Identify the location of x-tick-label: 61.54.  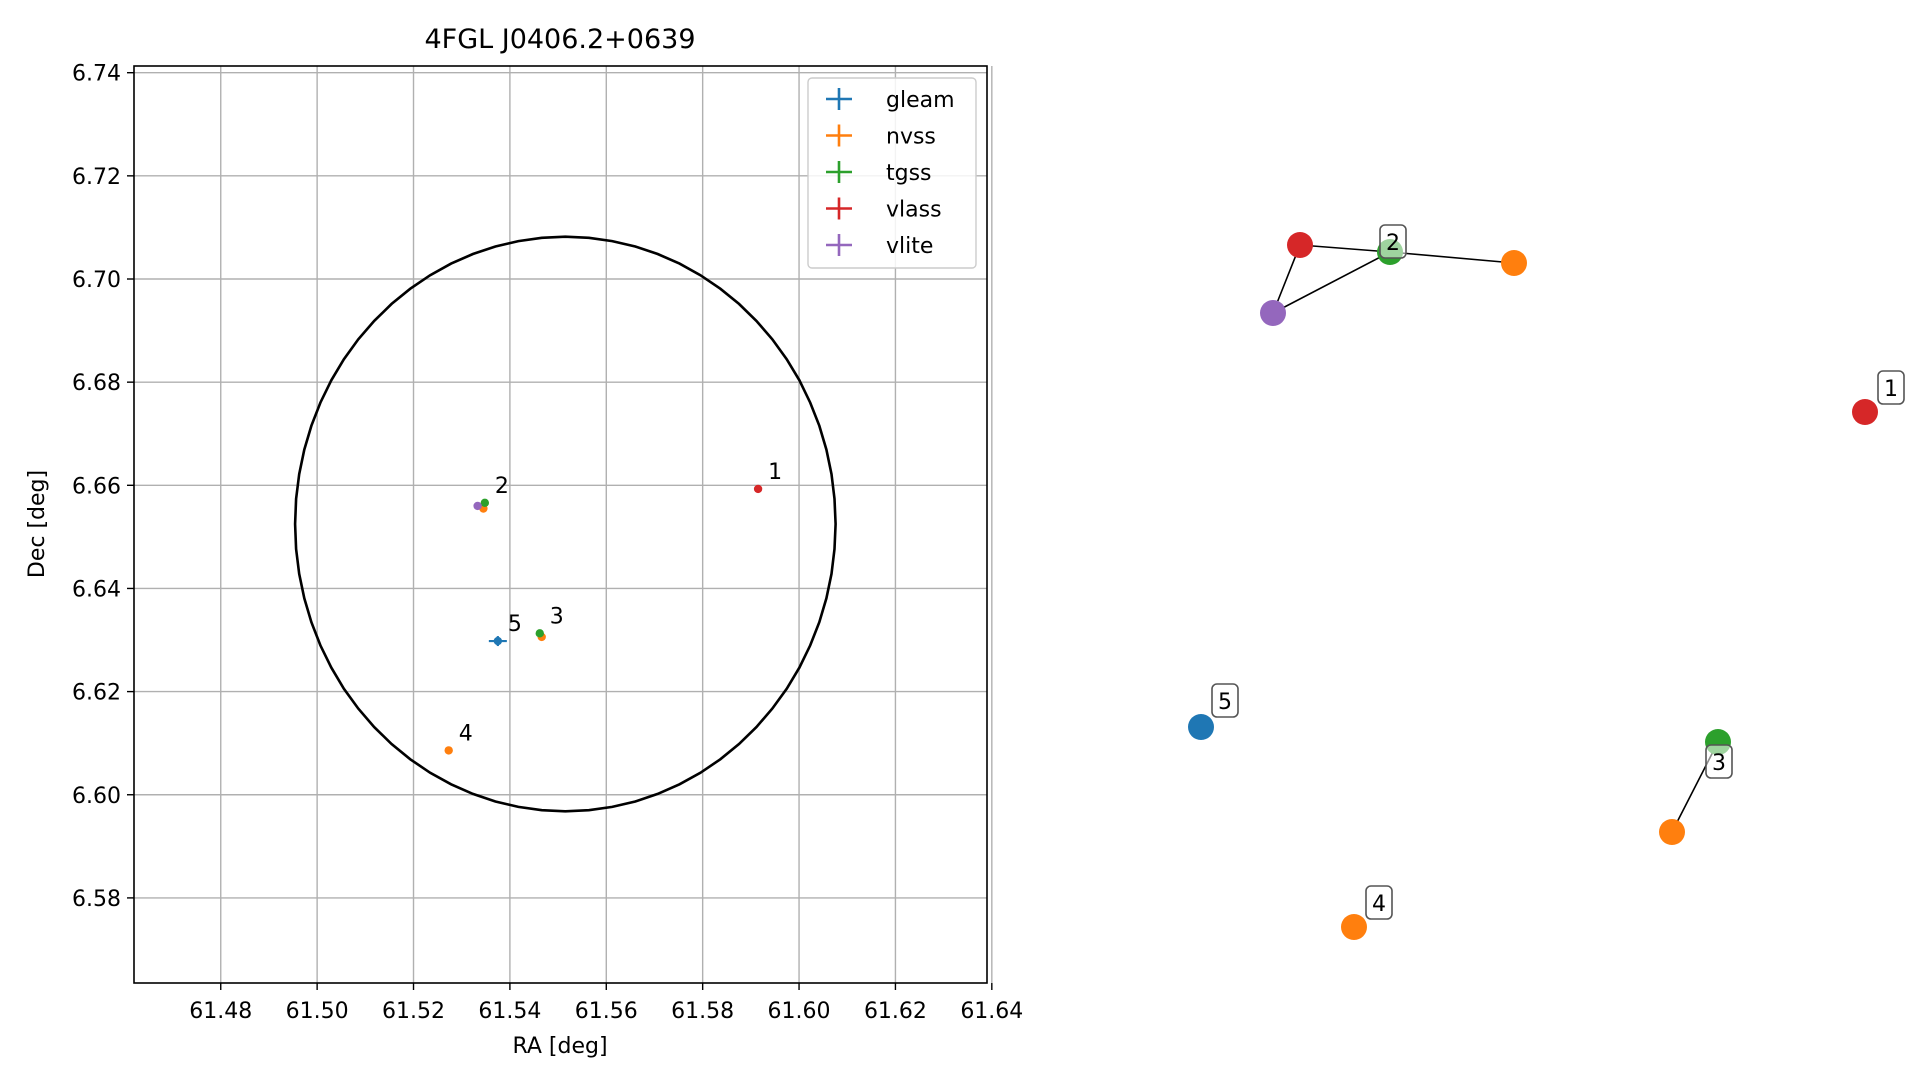
(509, 1011).